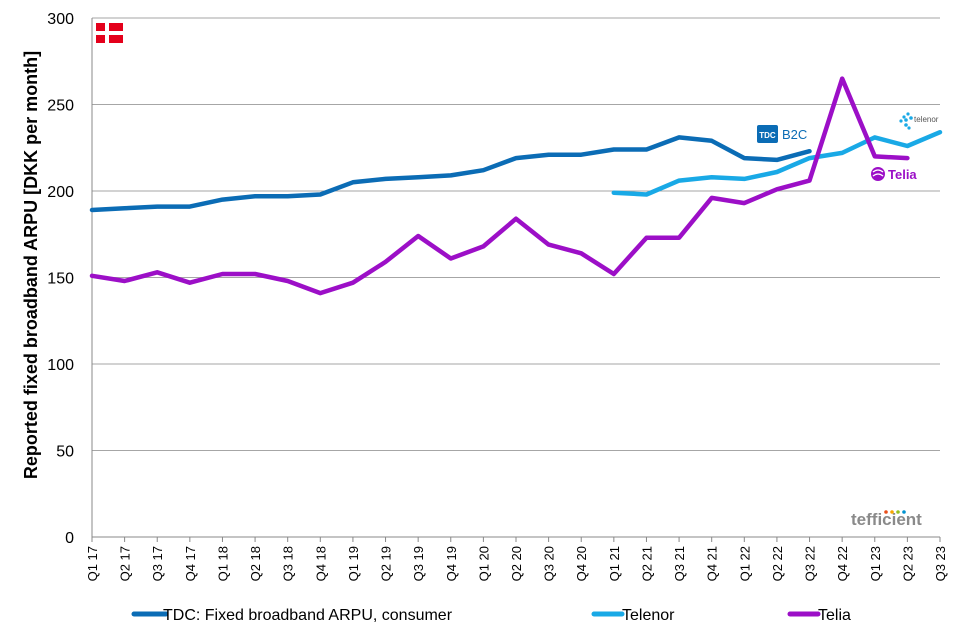 Image resolution: width=976 pixels, height=637 pixels. I want to click on legend-item-tdc: TDC: Fixed broadband ARPU, consumer, so click(292, 615).